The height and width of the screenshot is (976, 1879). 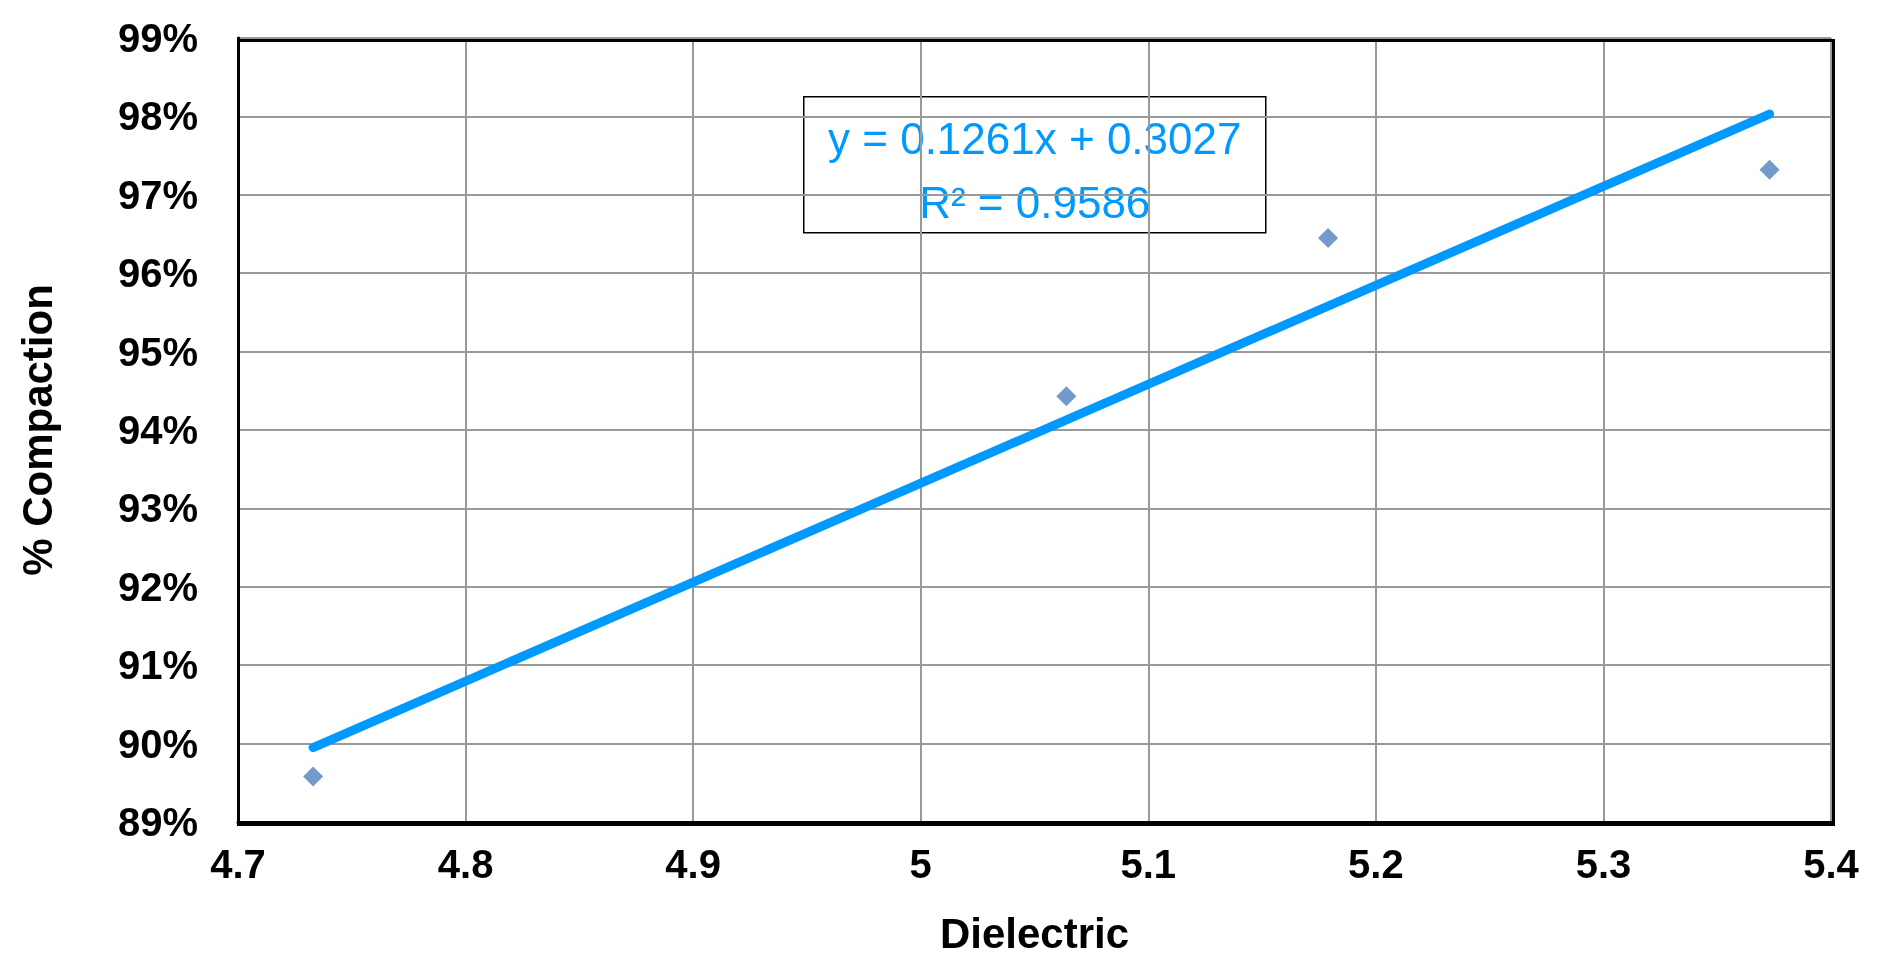 I want to click on x-tick-label: 5, so click(x=920, y=864).